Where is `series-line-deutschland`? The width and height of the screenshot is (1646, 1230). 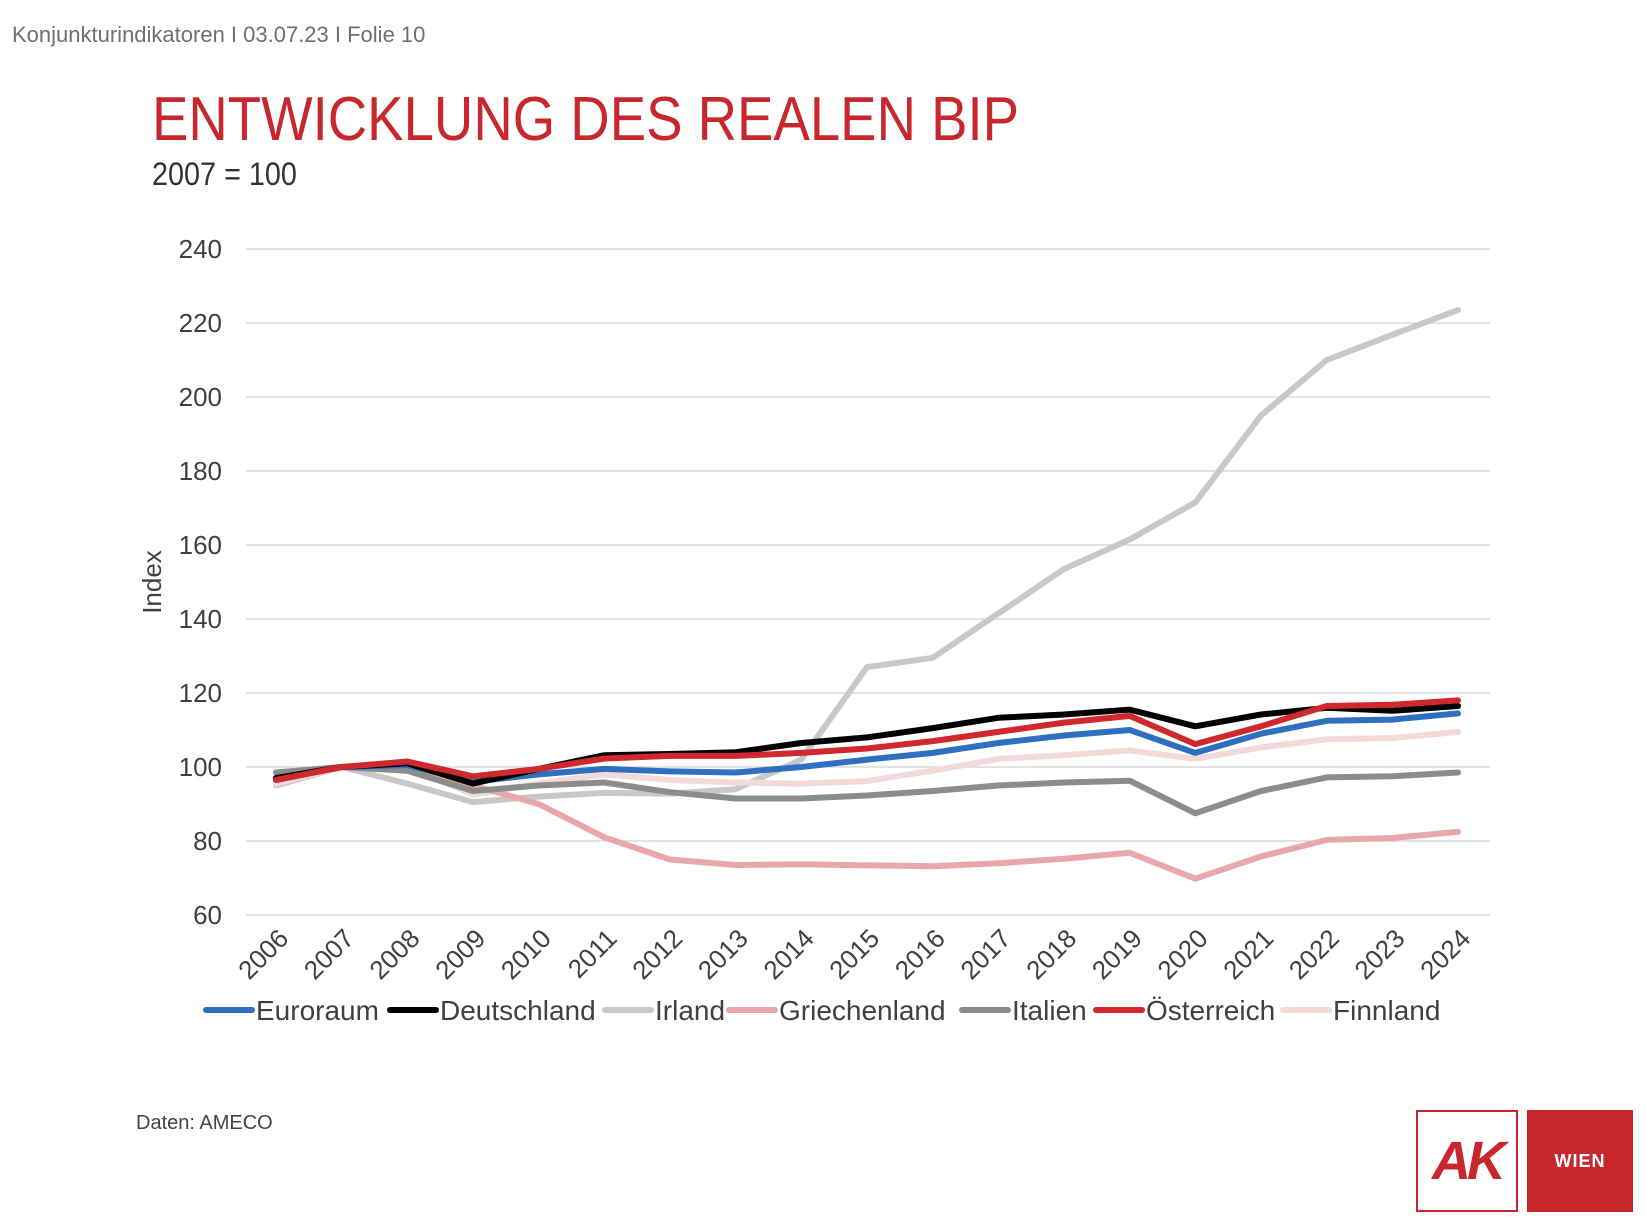
series-line-deutschland is located at coordinates (867, 745).